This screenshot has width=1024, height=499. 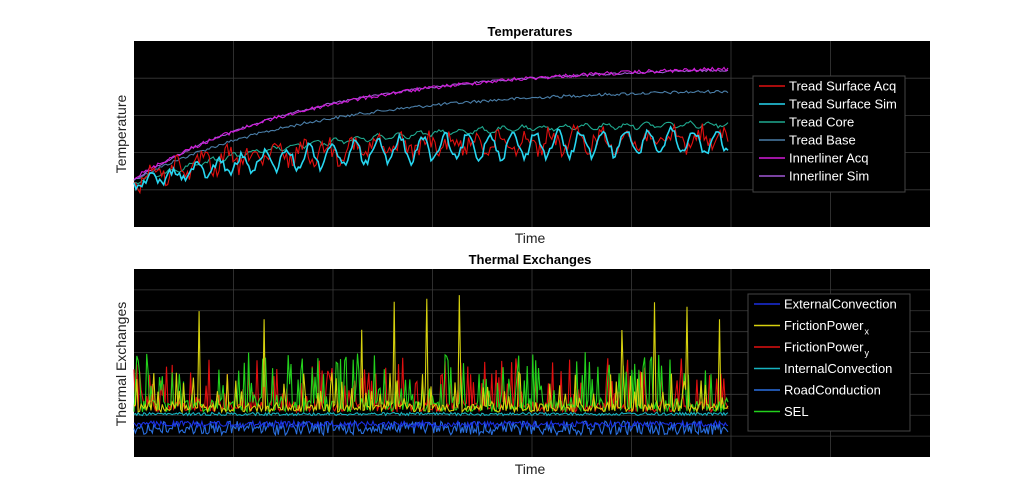 I want to click on series-line-innerliner-acq, so click(x=431, y=123).